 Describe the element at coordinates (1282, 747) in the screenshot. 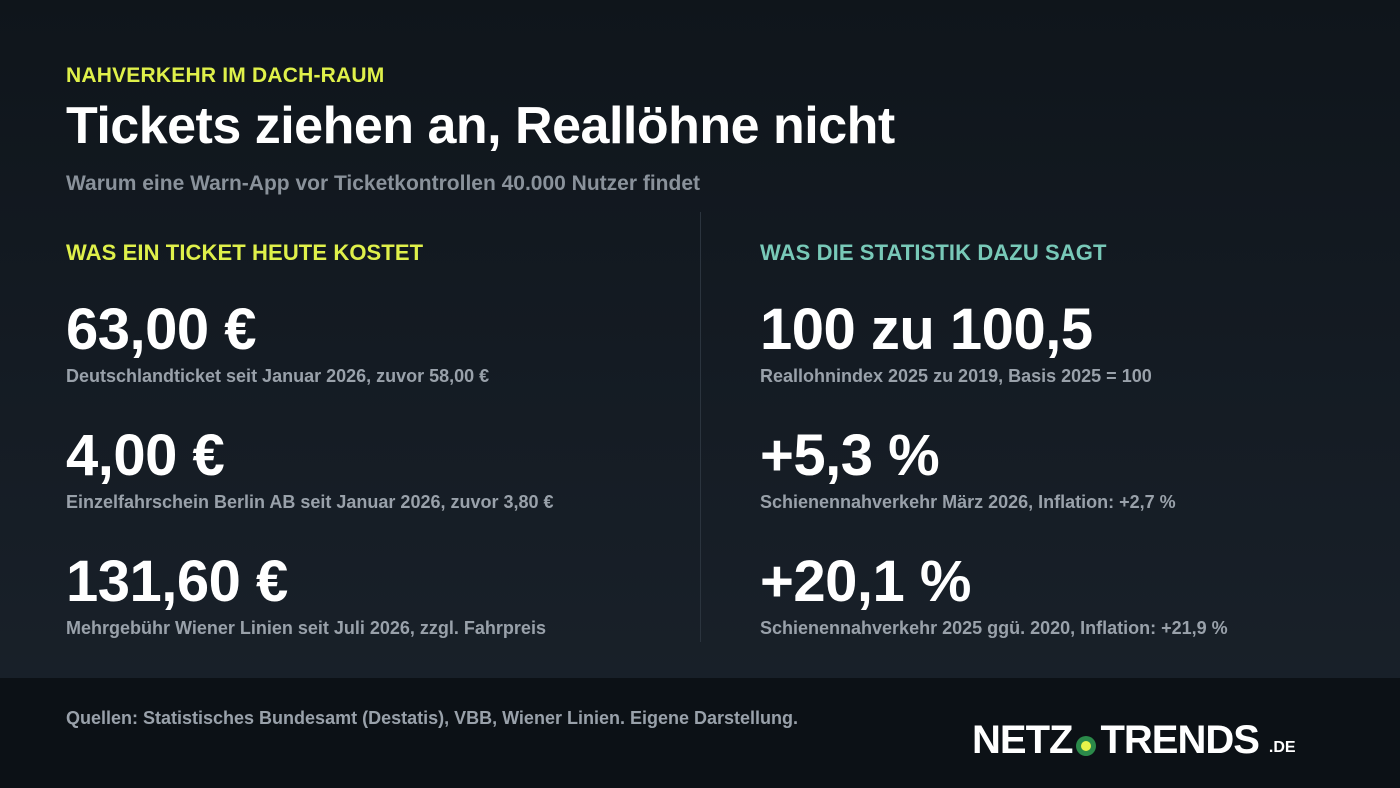

I see `logo-tld: .DE` at that location.